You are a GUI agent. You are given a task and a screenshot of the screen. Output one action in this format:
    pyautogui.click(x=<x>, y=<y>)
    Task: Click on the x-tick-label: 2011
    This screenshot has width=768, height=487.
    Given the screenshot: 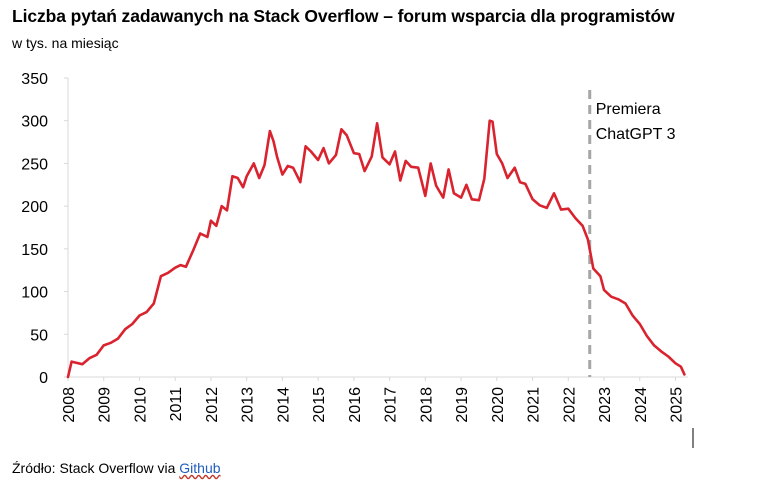 What is the action you would take?
    pyautogui.click(x=176, y=404)
    